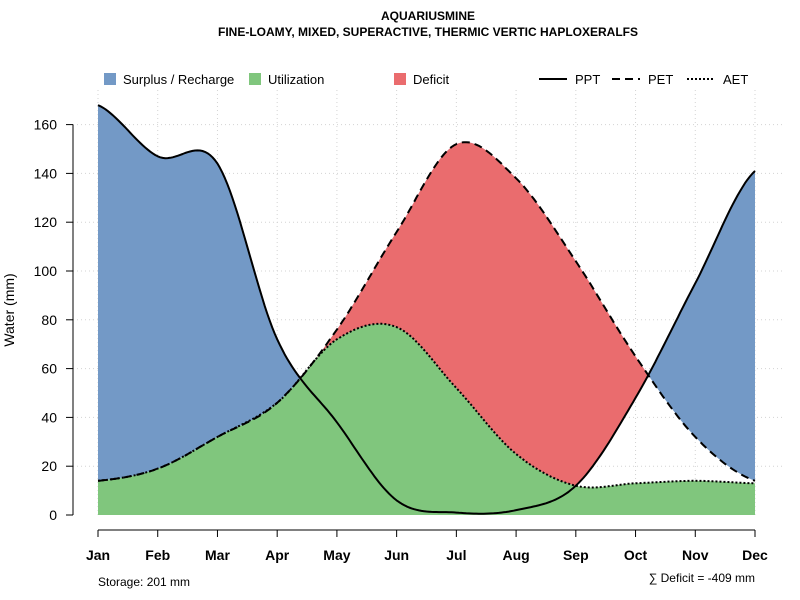 This screenshot has height=600, width=800. Describe the element at coordinates (49, 320) in the screenshot. I see `y-tick-label-80: 80` at that location.